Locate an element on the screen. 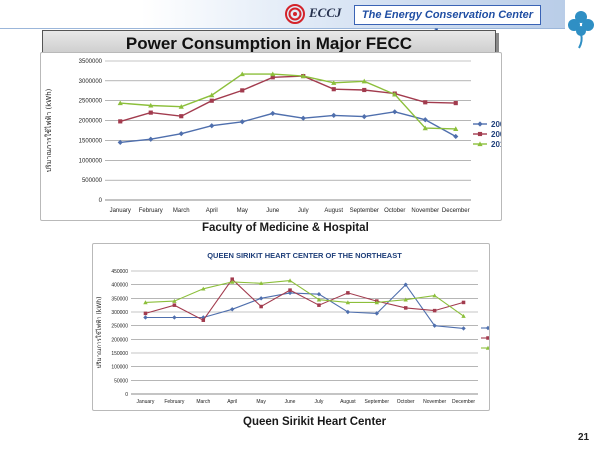  y-tick-label: 3000000 is located at coordinates (91, 82).